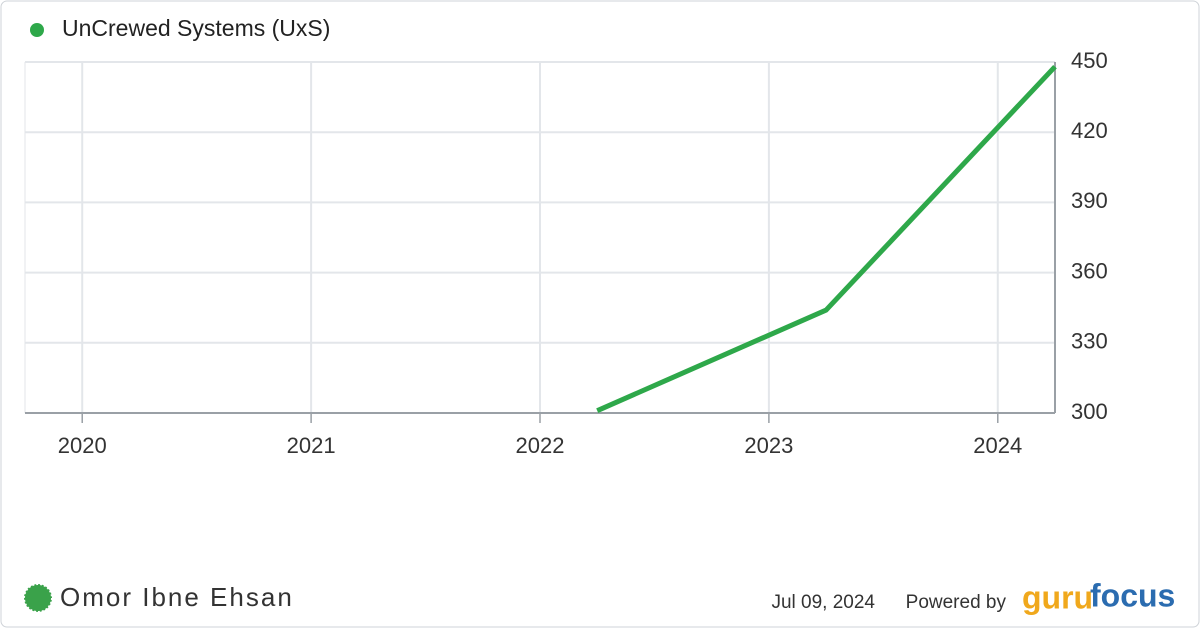  What do you see at coordinates (177, 597) in the screenshot?
I see `author-name: Omor Ibne Ehsan` at bounding box center [177, 597].